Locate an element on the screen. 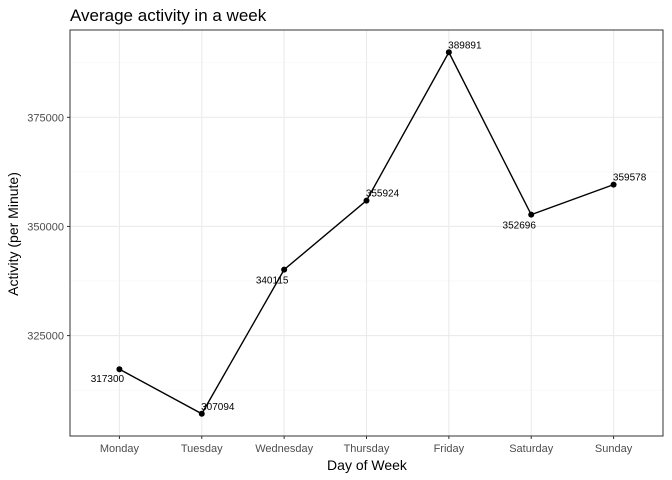 This screenshot has height=480, width=672. y-tick-label: 350000 is located at coordinates (45, 227).